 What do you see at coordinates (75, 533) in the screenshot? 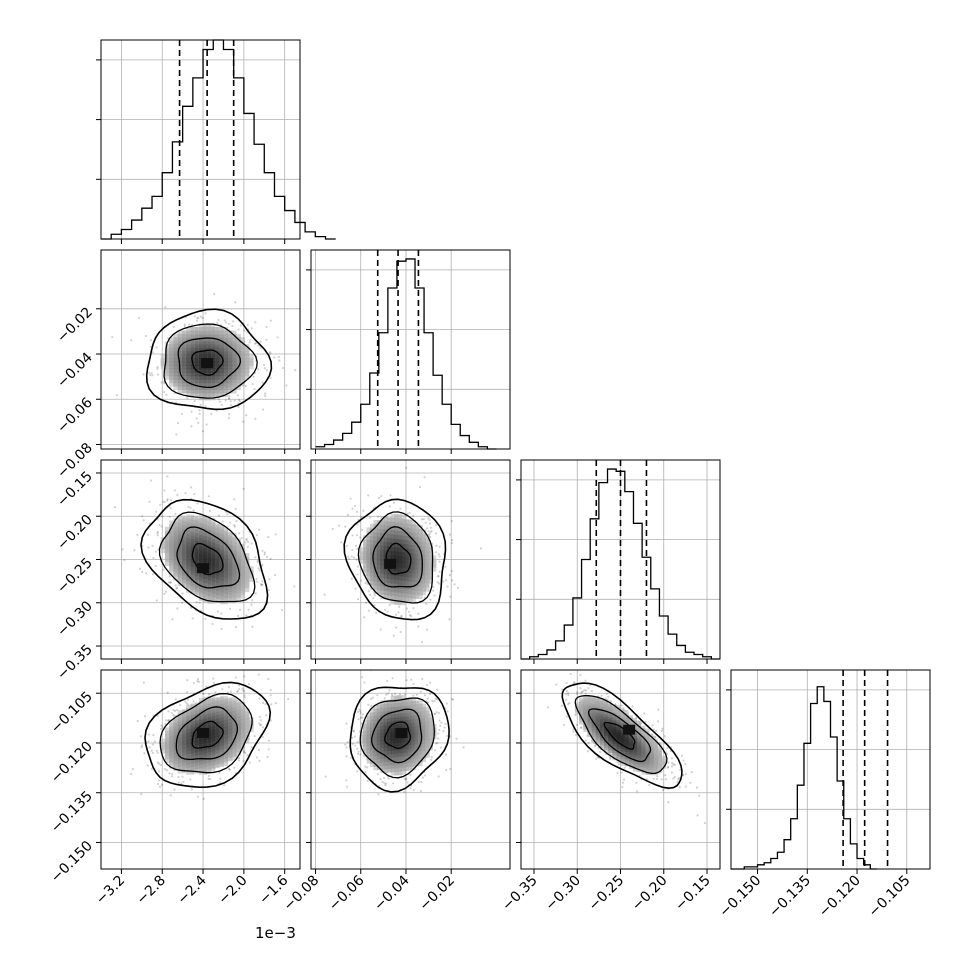
I see `y-tick-label: −0.20` at bounding box center [75, 533].